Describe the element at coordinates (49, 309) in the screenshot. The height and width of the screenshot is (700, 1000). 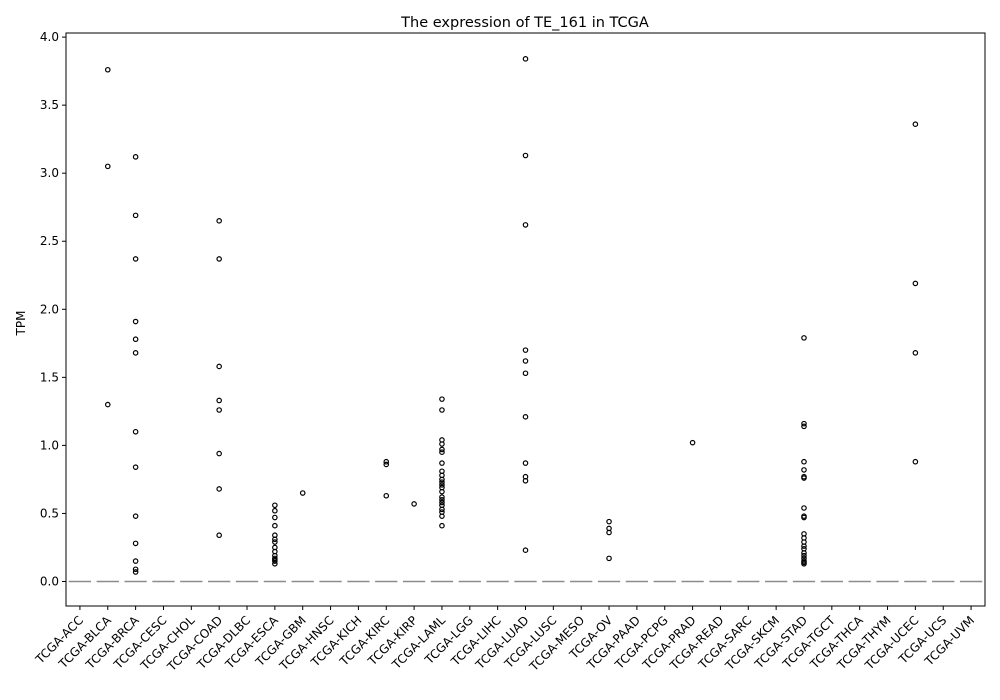
I see `y-tick-label: 2.0` at that location.